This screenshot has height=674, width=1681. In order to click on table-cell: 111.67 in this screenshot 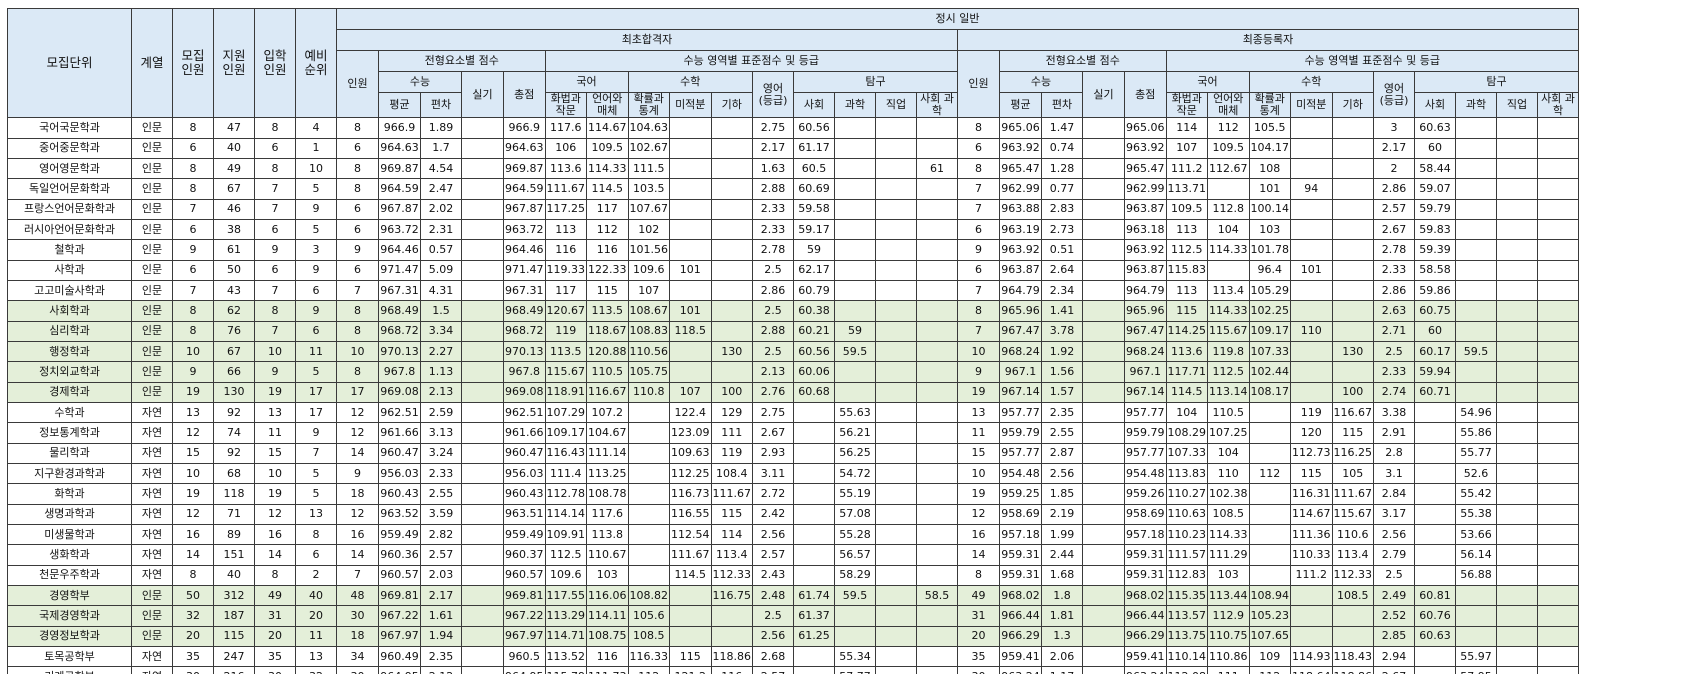, I will do `click(1352, 494)`.